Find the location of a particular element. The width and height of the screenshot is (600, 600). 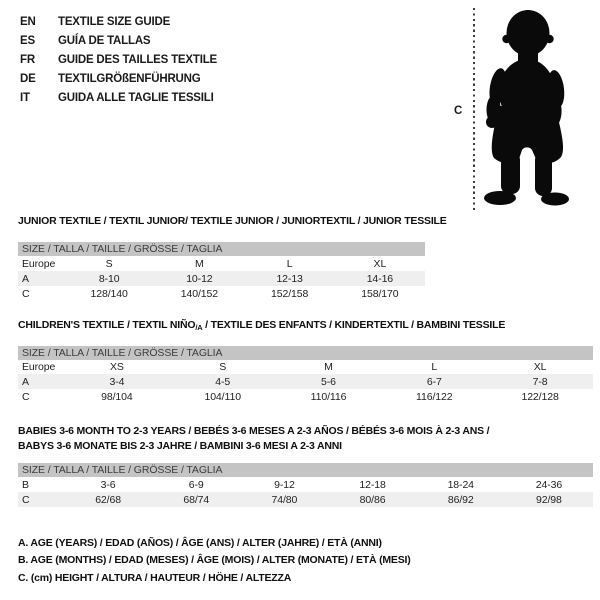

language-row-fr: FR GUIDE DES TAILLES TEXTILE is located at coordinates (118, 59).